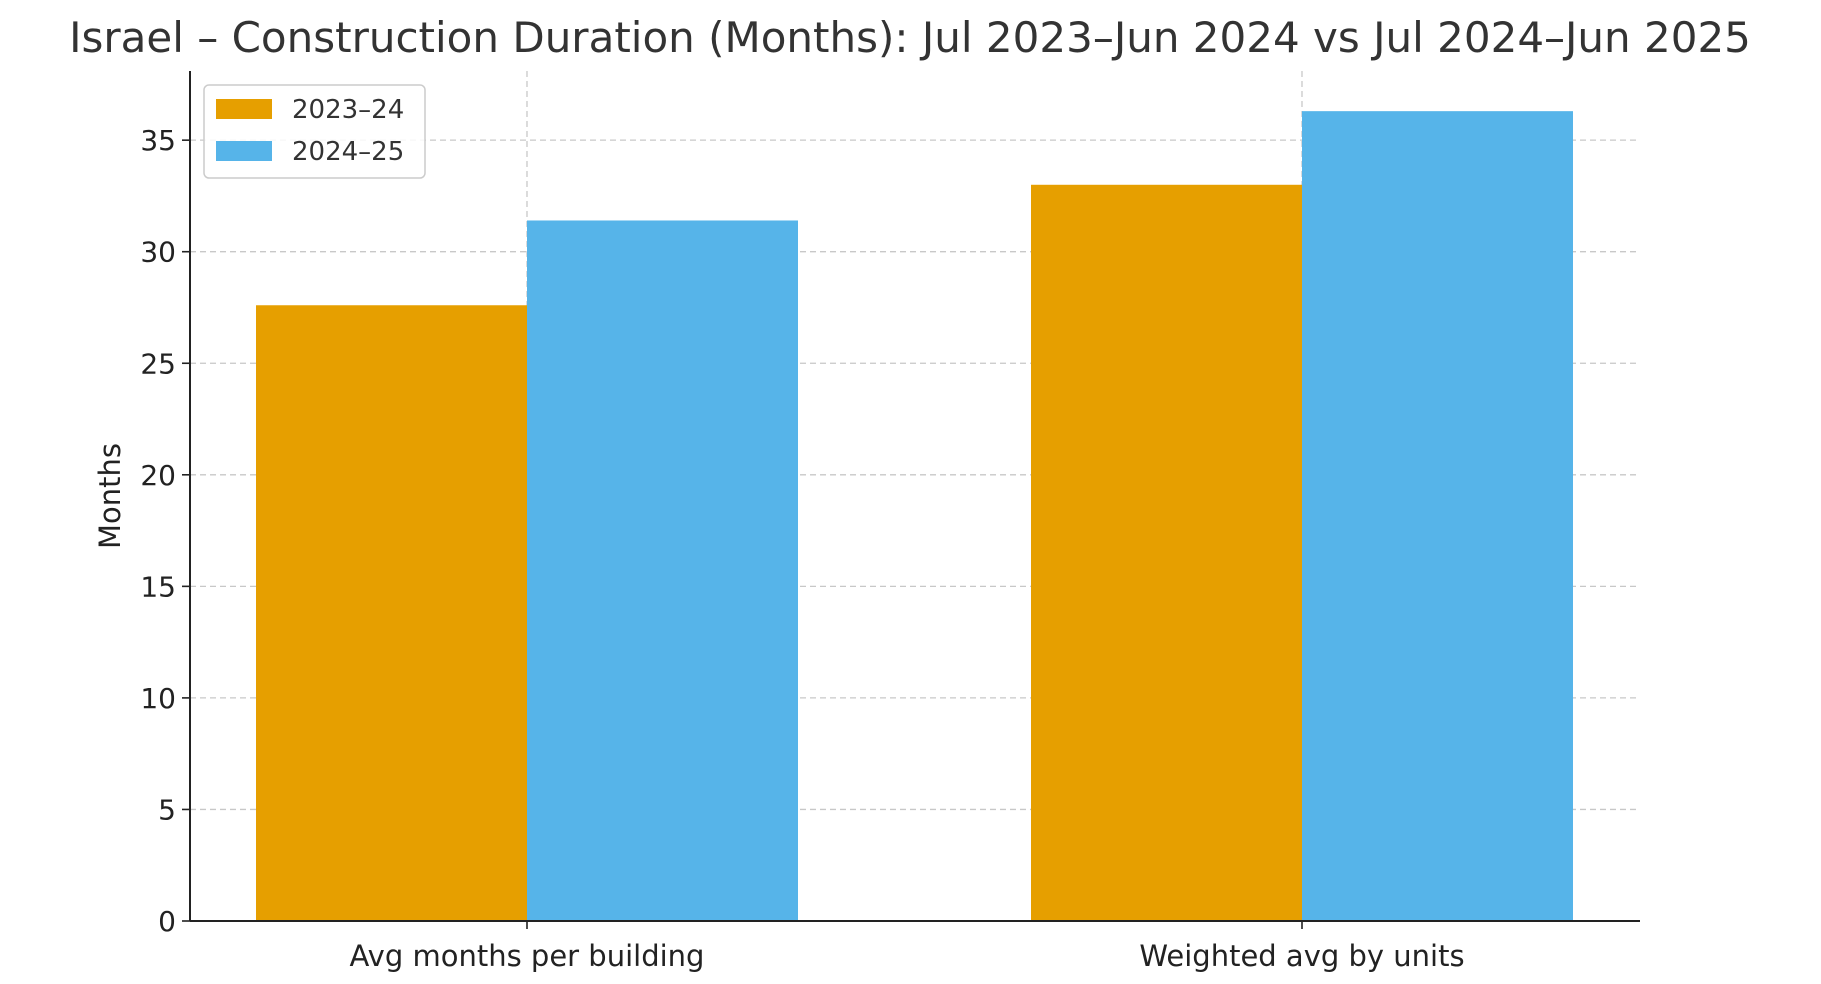  What do you see at coordinates (158, 140) in the screenshot?
I see `y-tick-label: 35` at bounding box center [158, 140].